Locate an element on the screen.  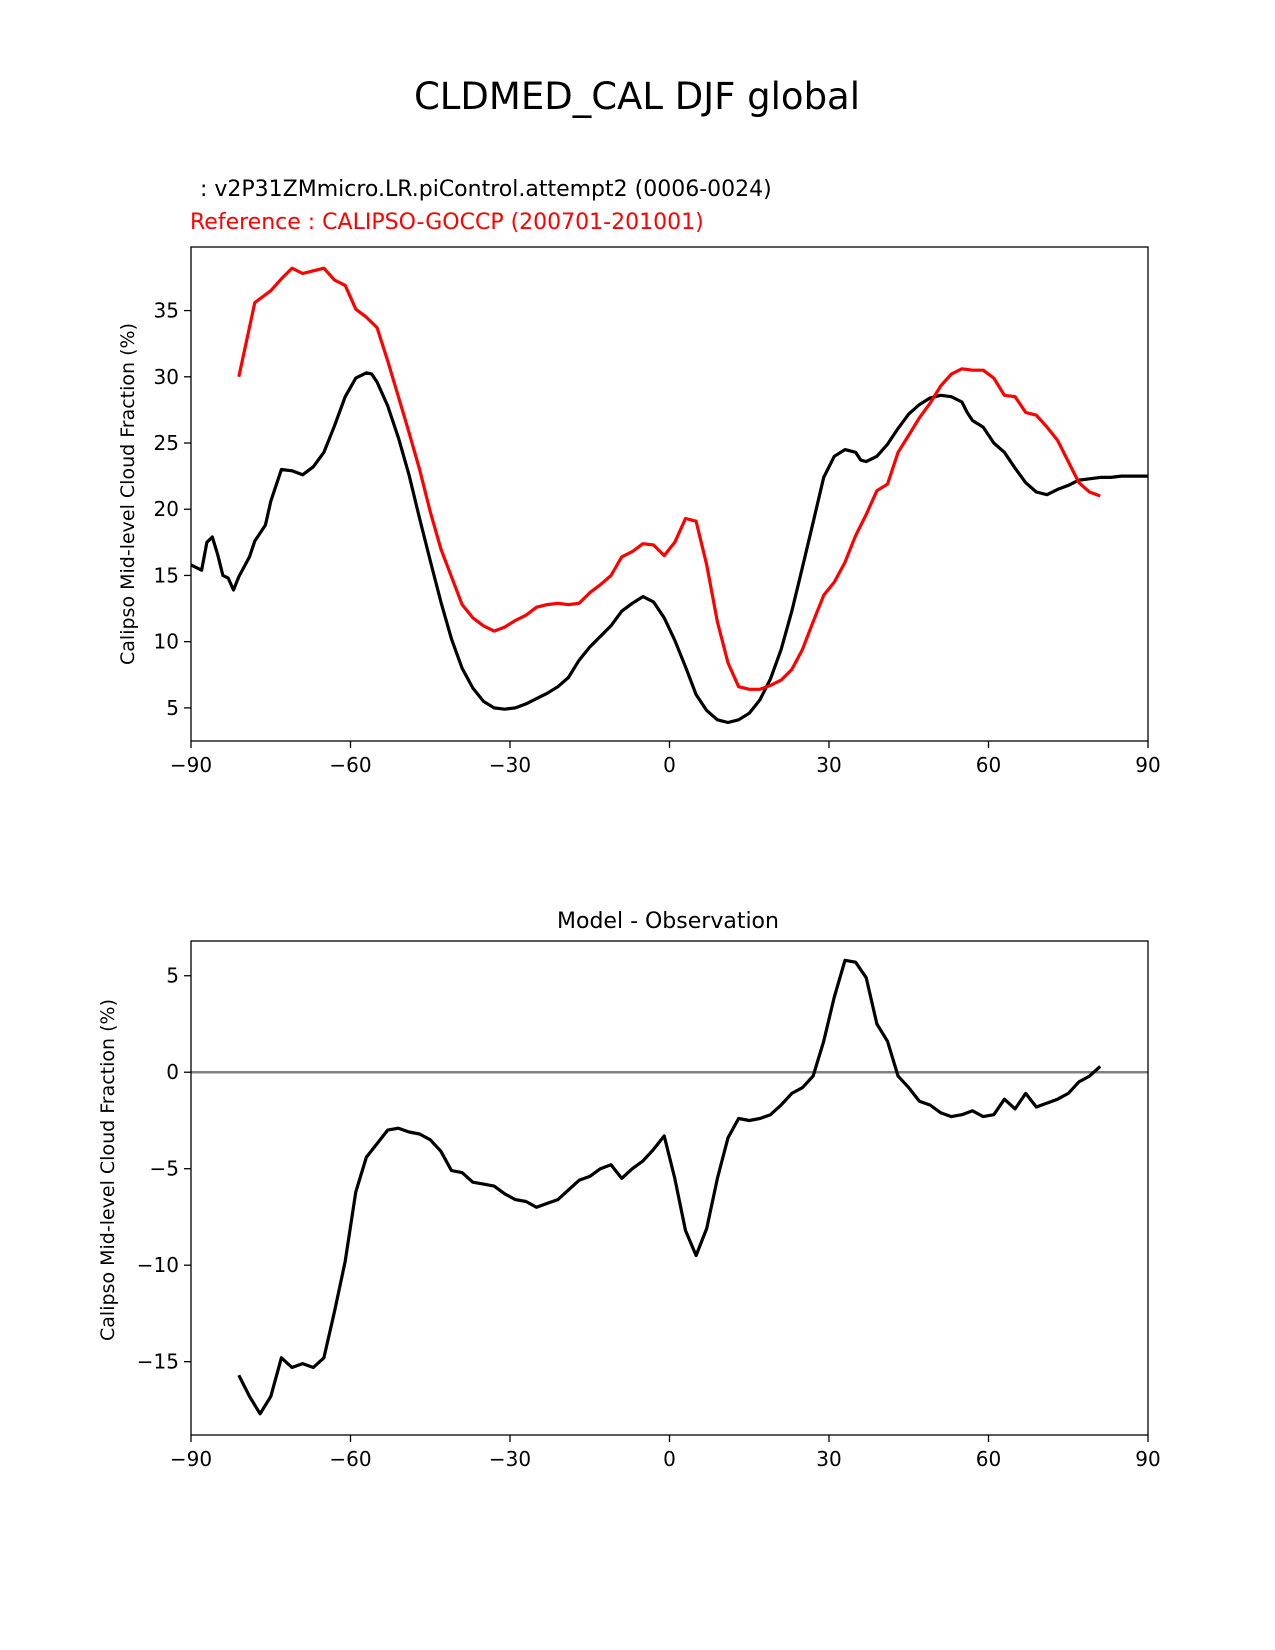
top-xtick-label: 60 is located at coordinates (988, 765).